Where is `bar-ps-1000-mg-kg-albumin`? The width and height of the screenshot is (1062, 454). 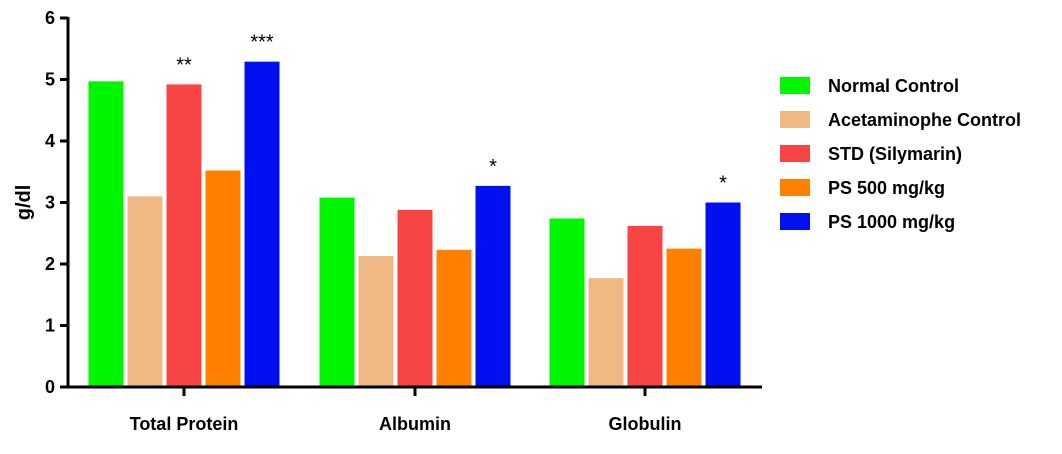
bar-ps-1000-mg-kg-albumin is located at coordinates (493, 285).